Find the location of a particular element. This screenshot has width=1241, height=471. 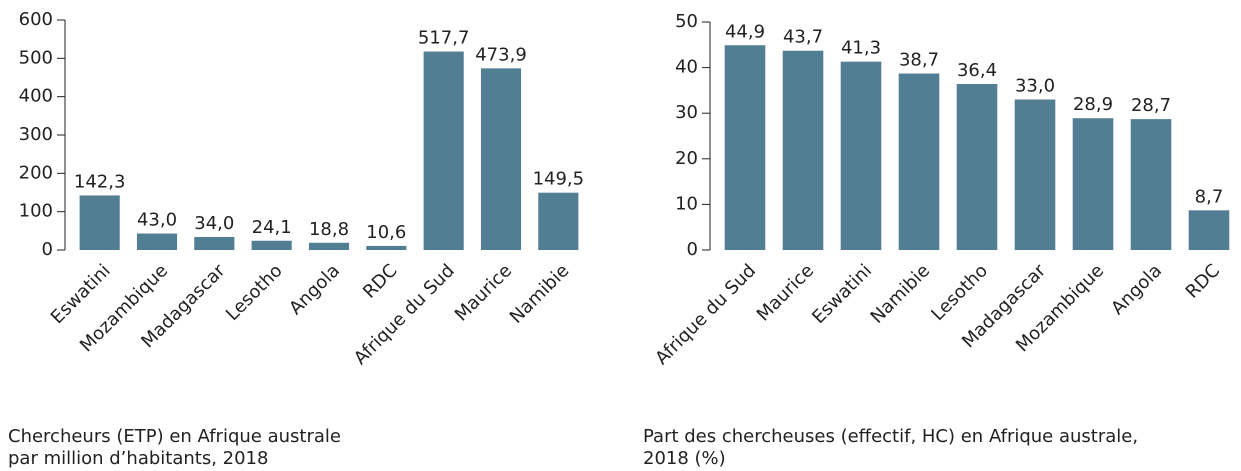

value-label: 142,3 is located at coordinates (100, 181).